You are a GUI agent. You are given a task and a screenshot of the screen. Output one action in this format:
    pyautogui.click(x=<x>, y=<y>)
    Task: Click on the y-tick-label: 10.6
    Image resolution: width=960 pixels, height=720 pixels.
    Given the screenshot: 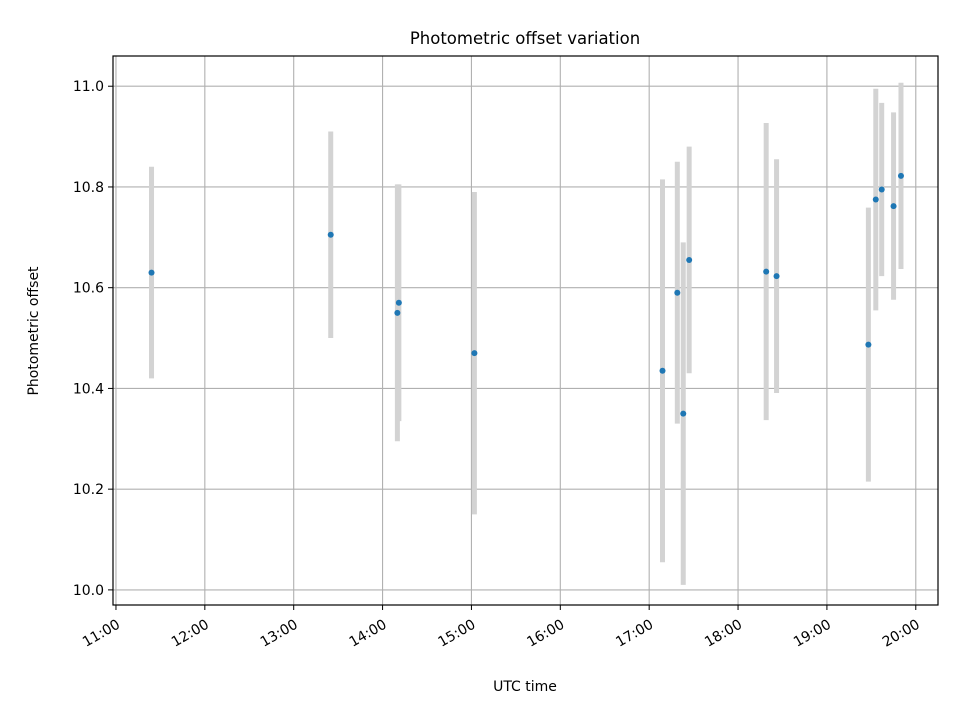 What is the action you would take?
    pyautogui.click(x=88, y=289)
    